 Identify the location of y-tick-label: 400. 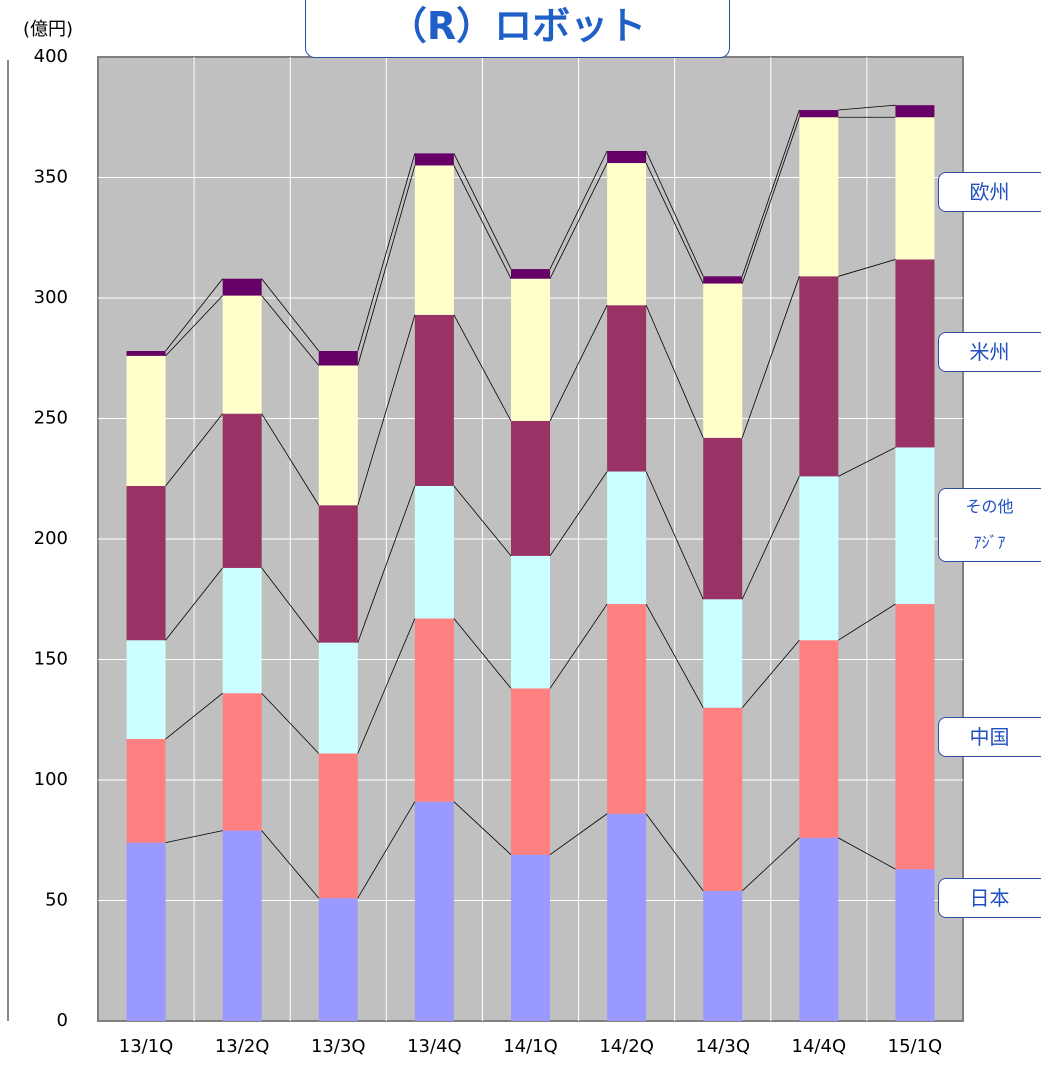
(51, 56).